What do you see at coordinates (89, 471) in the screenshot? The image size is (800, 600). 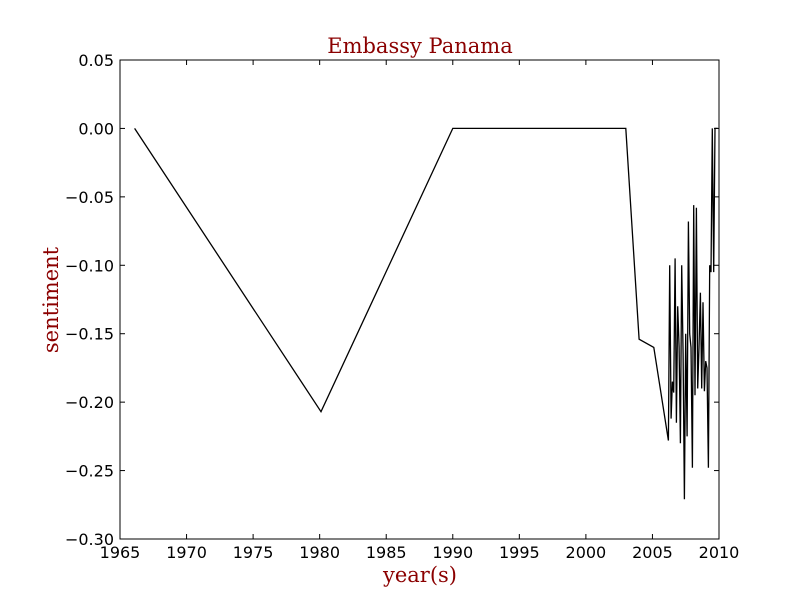 I see `y-tick-label: −0.25` at bounding box center [89, 471].